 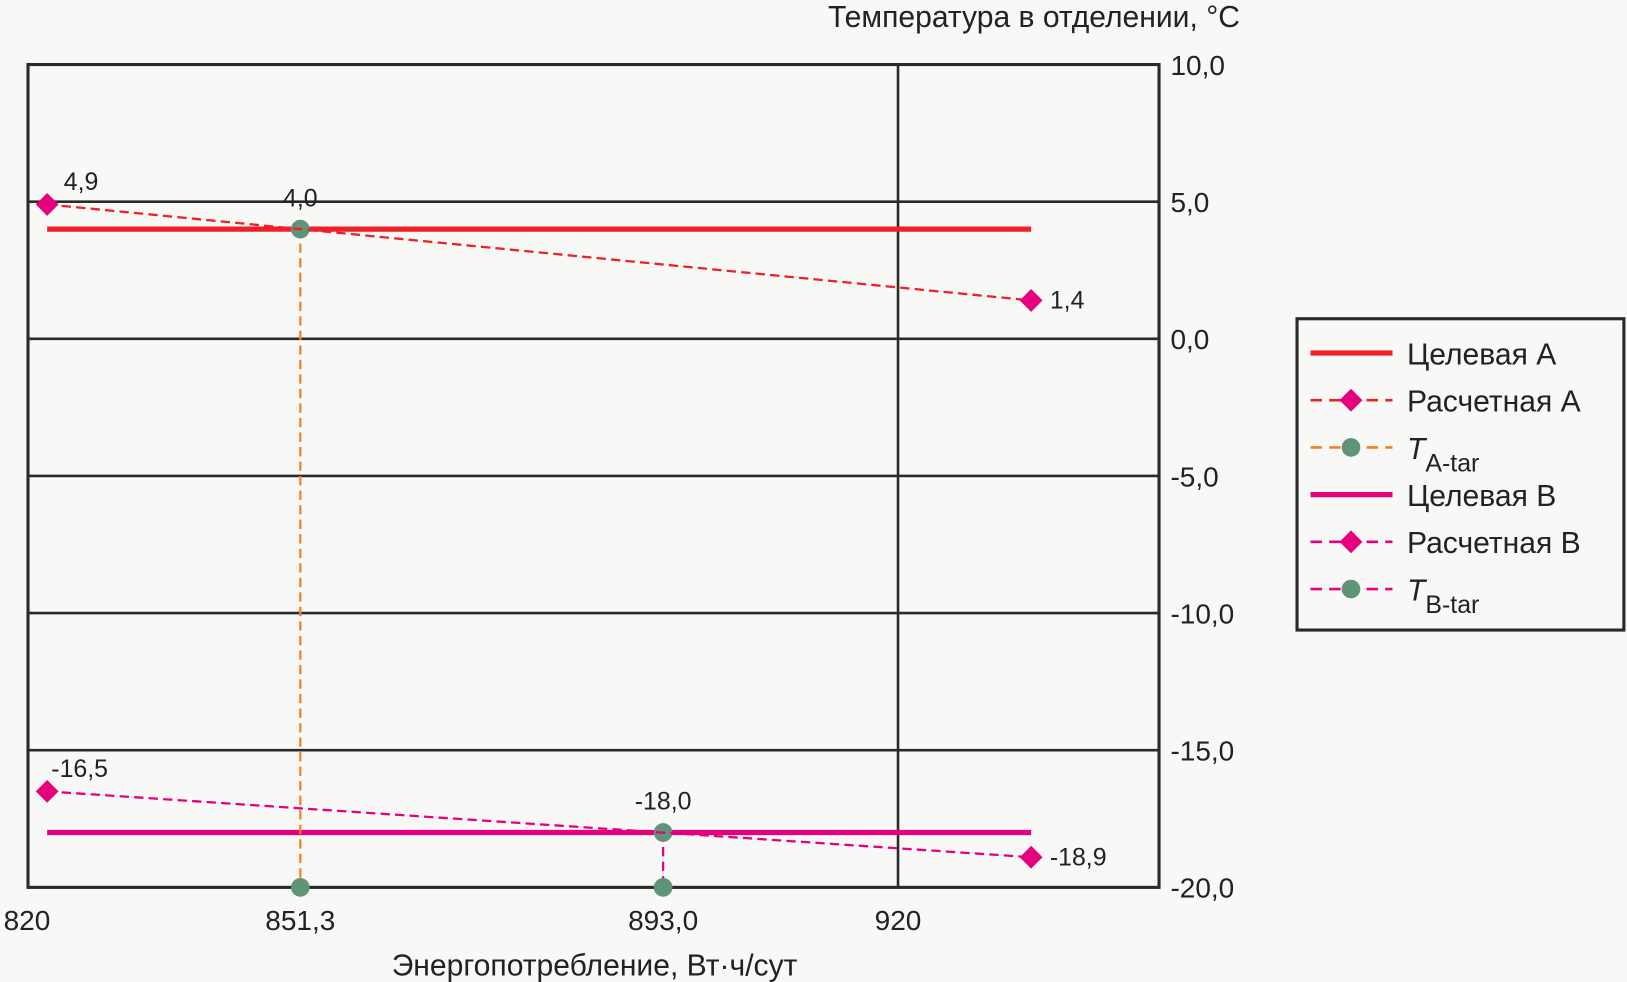 I want to click on y-tick-label: -20,0, so click(x=1202, y=888).